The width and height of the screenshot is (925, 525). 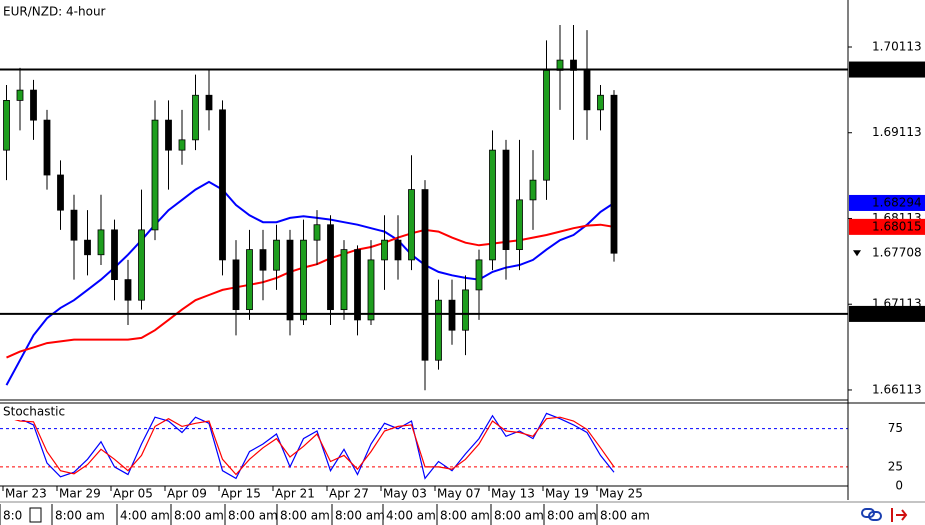 What do you see at coordinates (899, 515) in the screenshot?
I see `shift-icon` at bounding box center [899, 515].